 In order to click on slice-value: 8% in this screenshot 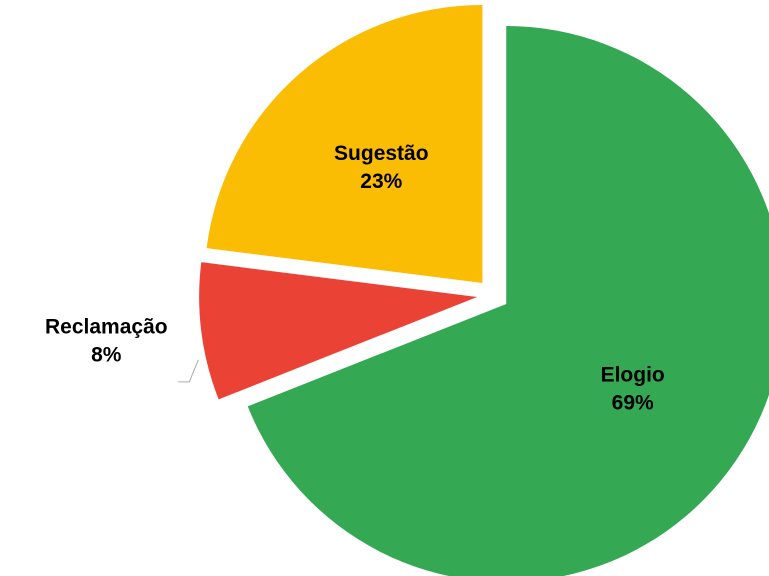, I will do `click(106, 354)`.